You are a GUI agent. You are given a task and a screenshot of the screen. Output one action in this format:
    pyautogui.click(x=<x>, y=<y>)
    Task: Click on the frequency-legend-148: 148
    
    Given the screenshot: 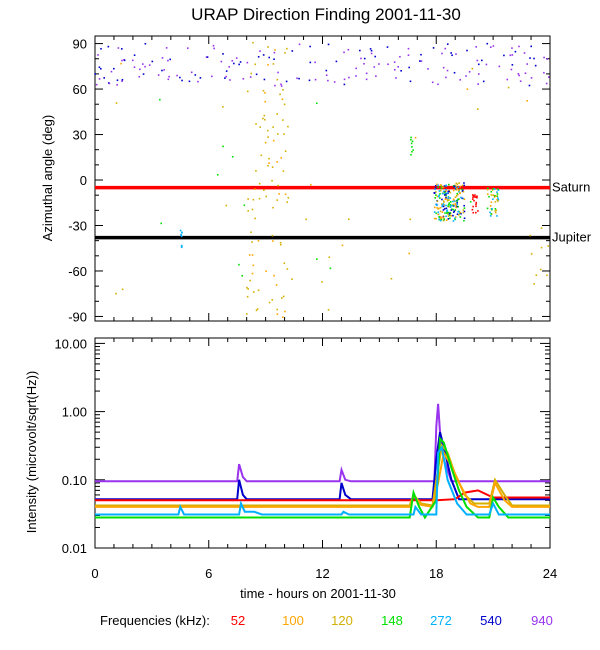 What is the action you would take?
    pyautogui.click(x=392, y=620)
    